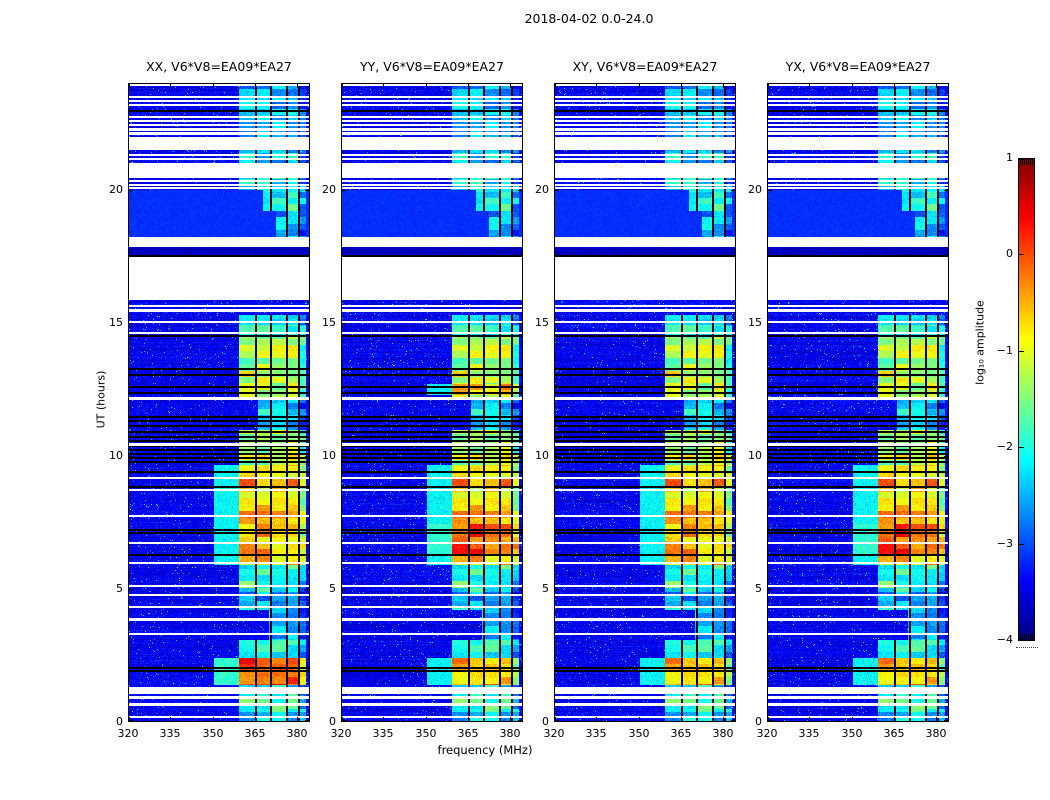 The height and width of the screenshot is (800, 1050). I want to click on panel-title-xy: XY, V6*V8=EA09*EA27, so click(645, 66).